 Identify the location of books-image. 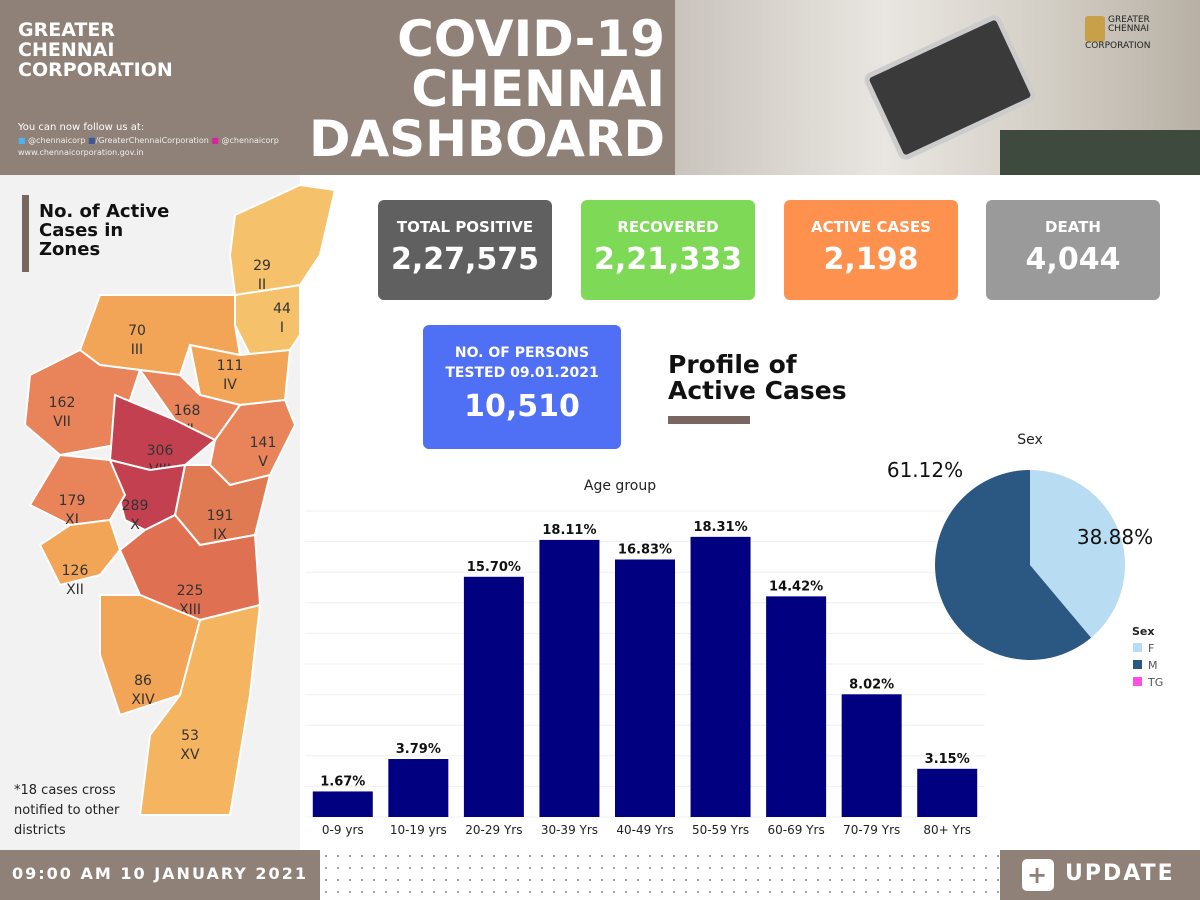
(1100, 152).